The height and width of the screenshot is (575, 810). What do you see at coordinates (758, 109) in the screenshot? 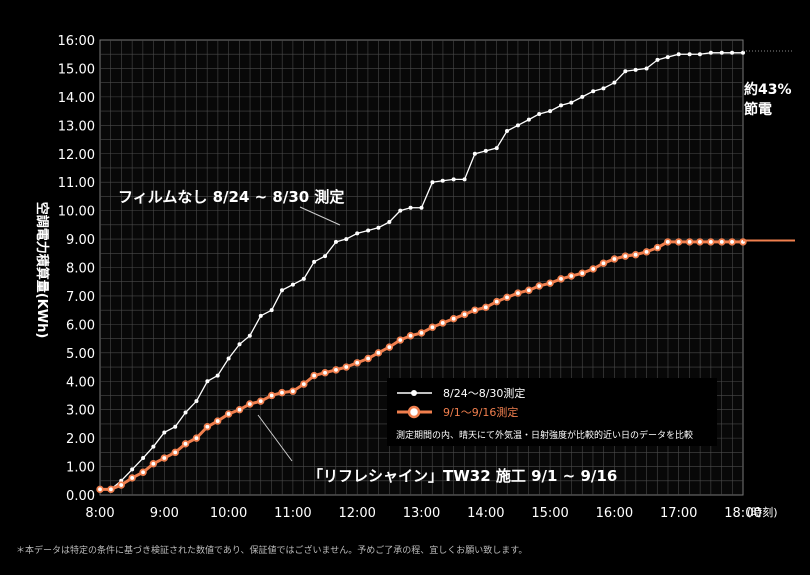
I see `savings-label: 節電` at bounding box center [758, 109].